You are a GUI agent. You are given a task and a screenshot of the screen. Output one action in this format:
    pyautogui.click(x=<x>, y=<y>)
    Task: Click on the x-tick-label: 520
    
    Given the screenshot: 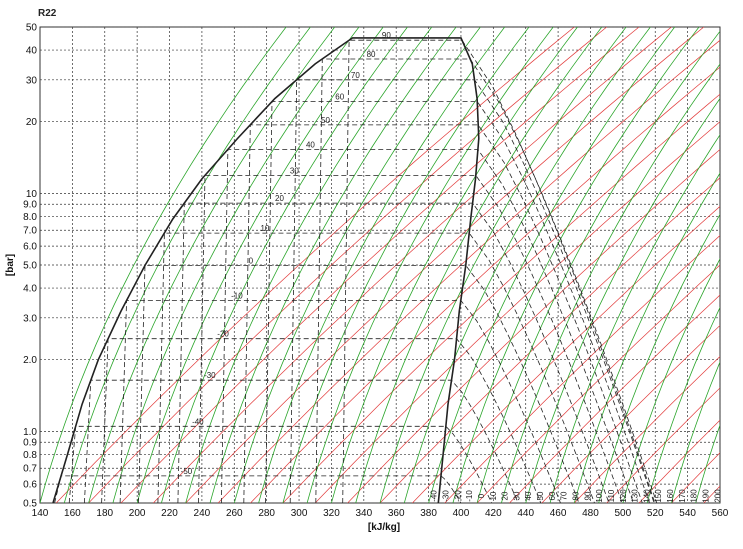 What is the action you would take?
    pyautogui.click(x=655, y=513)
    